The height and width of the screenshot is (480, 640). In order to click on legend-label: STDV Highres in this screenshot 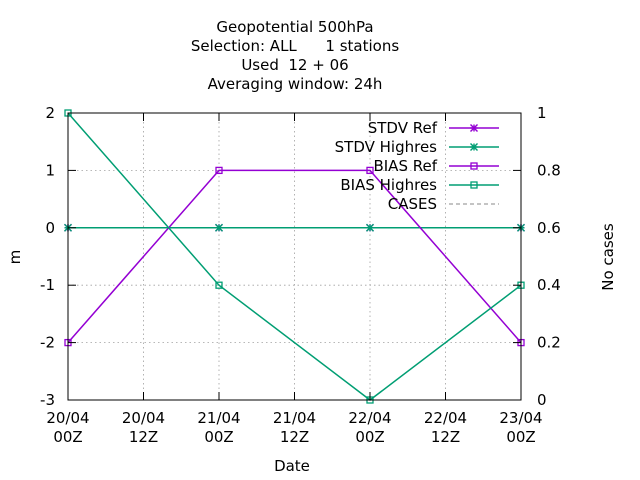, I will do `click(386, 147)`.